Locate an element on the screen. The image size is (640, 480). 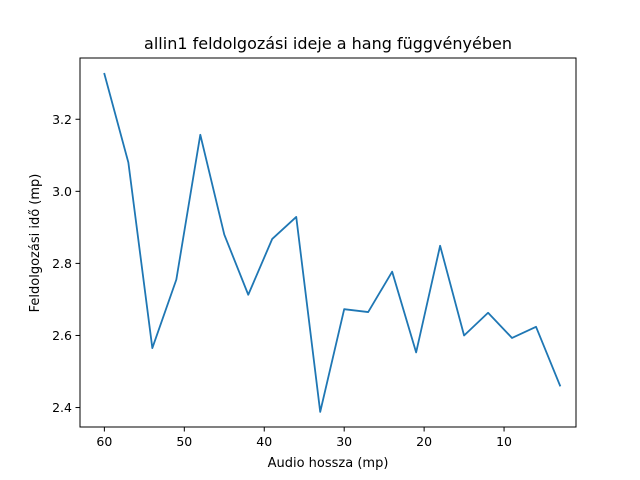
x-tick-label: 20 is located at coordinates (424, 441).